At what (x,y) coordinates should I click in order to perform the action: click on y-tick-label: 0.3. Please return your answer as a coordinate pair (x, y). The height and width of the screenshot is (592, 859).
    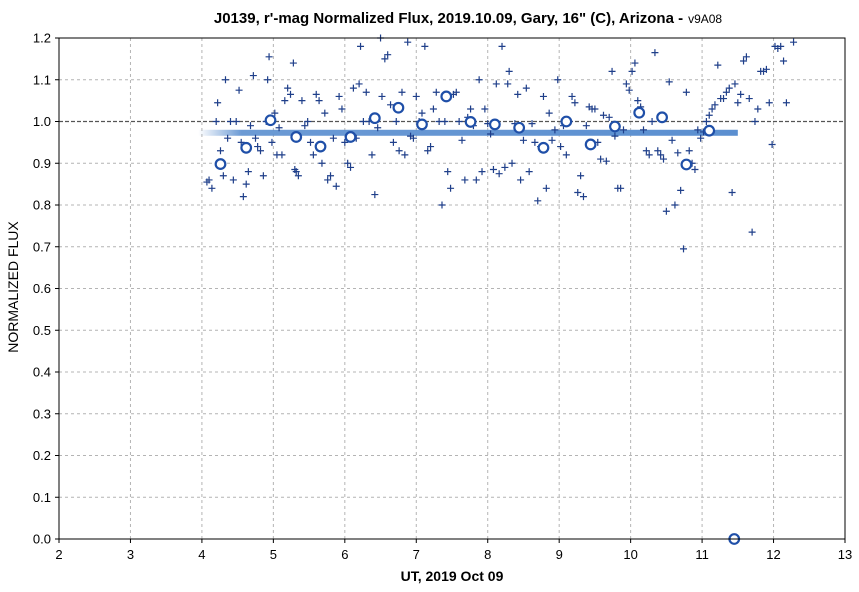
    Looking at the image, I should click on (42, 413).